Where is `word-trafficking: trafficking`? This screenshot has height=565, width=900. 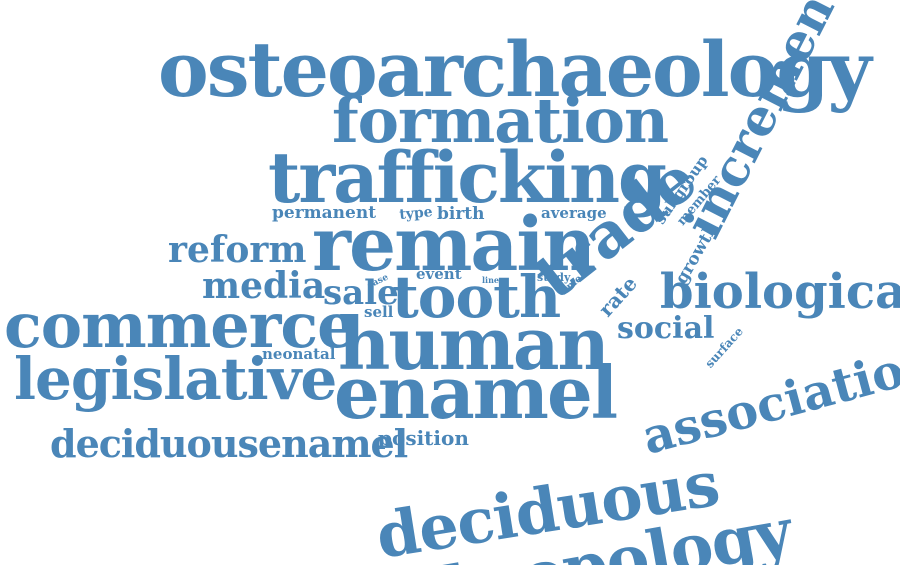 word-trafficking: trafficking is located at coordinates (467, 177).